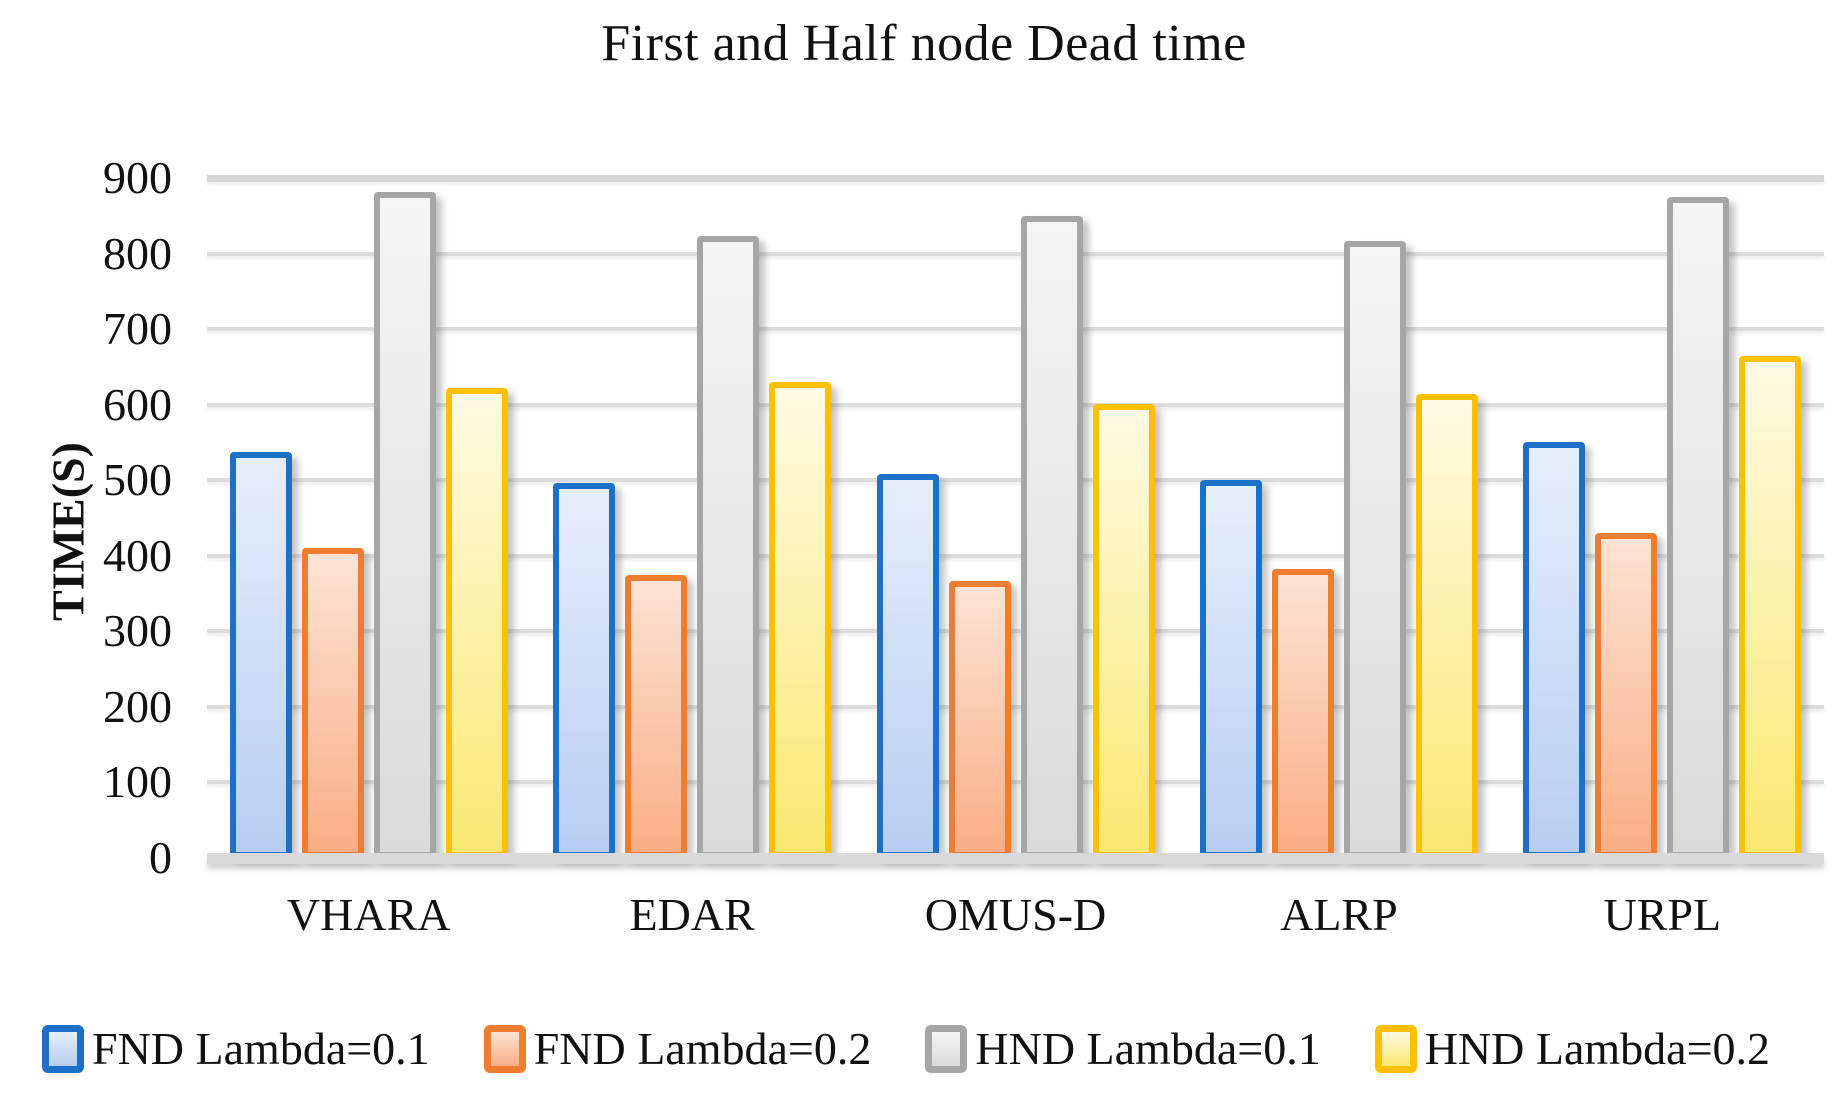 This screenshot has width=1848, height=1102. What do you see at coordinates (368, 525) in the screenshot?
I see `bar-group-VHARA` at bounding box center [368, 525].